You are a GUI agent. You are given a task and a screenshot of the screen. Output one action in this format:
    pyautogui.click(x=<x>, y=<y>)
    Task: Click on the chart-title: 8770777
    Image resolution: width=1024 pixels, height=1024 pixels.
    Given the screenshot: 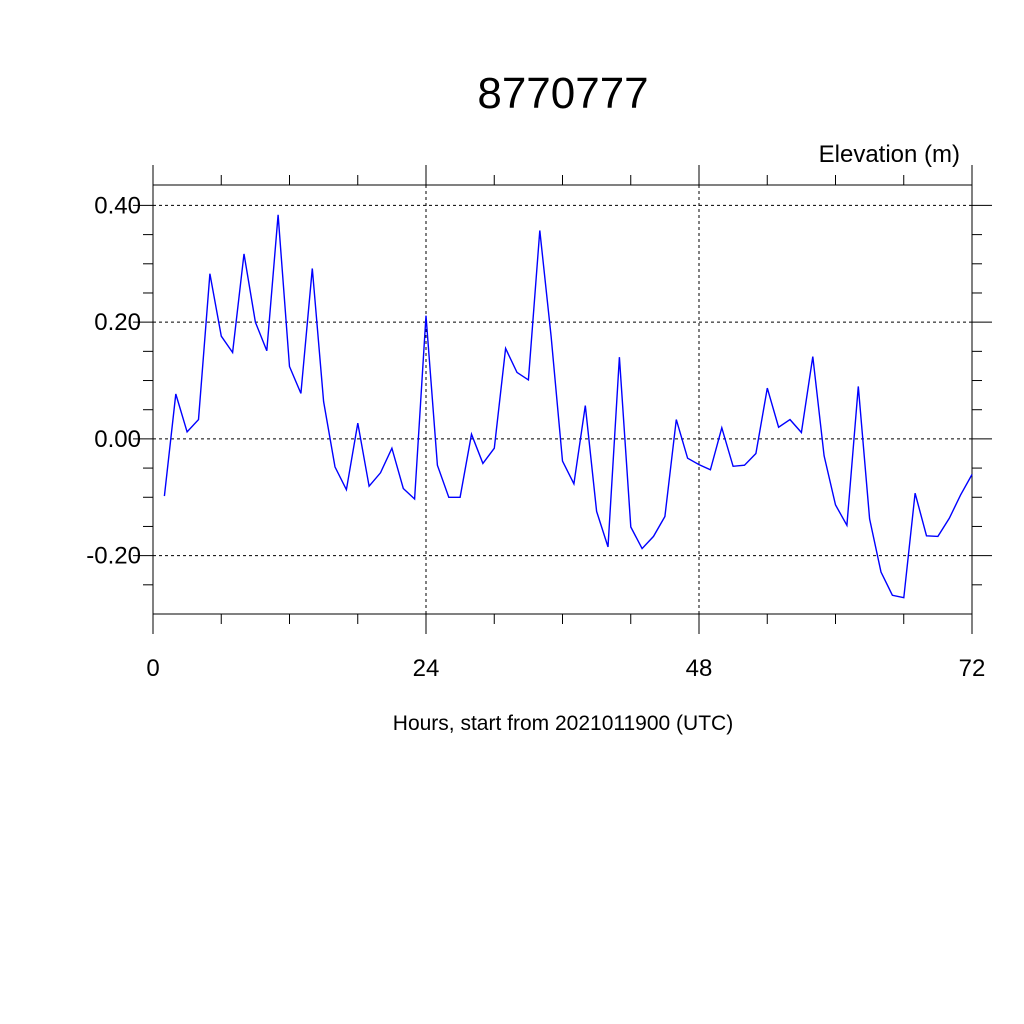 What is the action you would take?
    pyautogui.click(x=562, y=93)
    